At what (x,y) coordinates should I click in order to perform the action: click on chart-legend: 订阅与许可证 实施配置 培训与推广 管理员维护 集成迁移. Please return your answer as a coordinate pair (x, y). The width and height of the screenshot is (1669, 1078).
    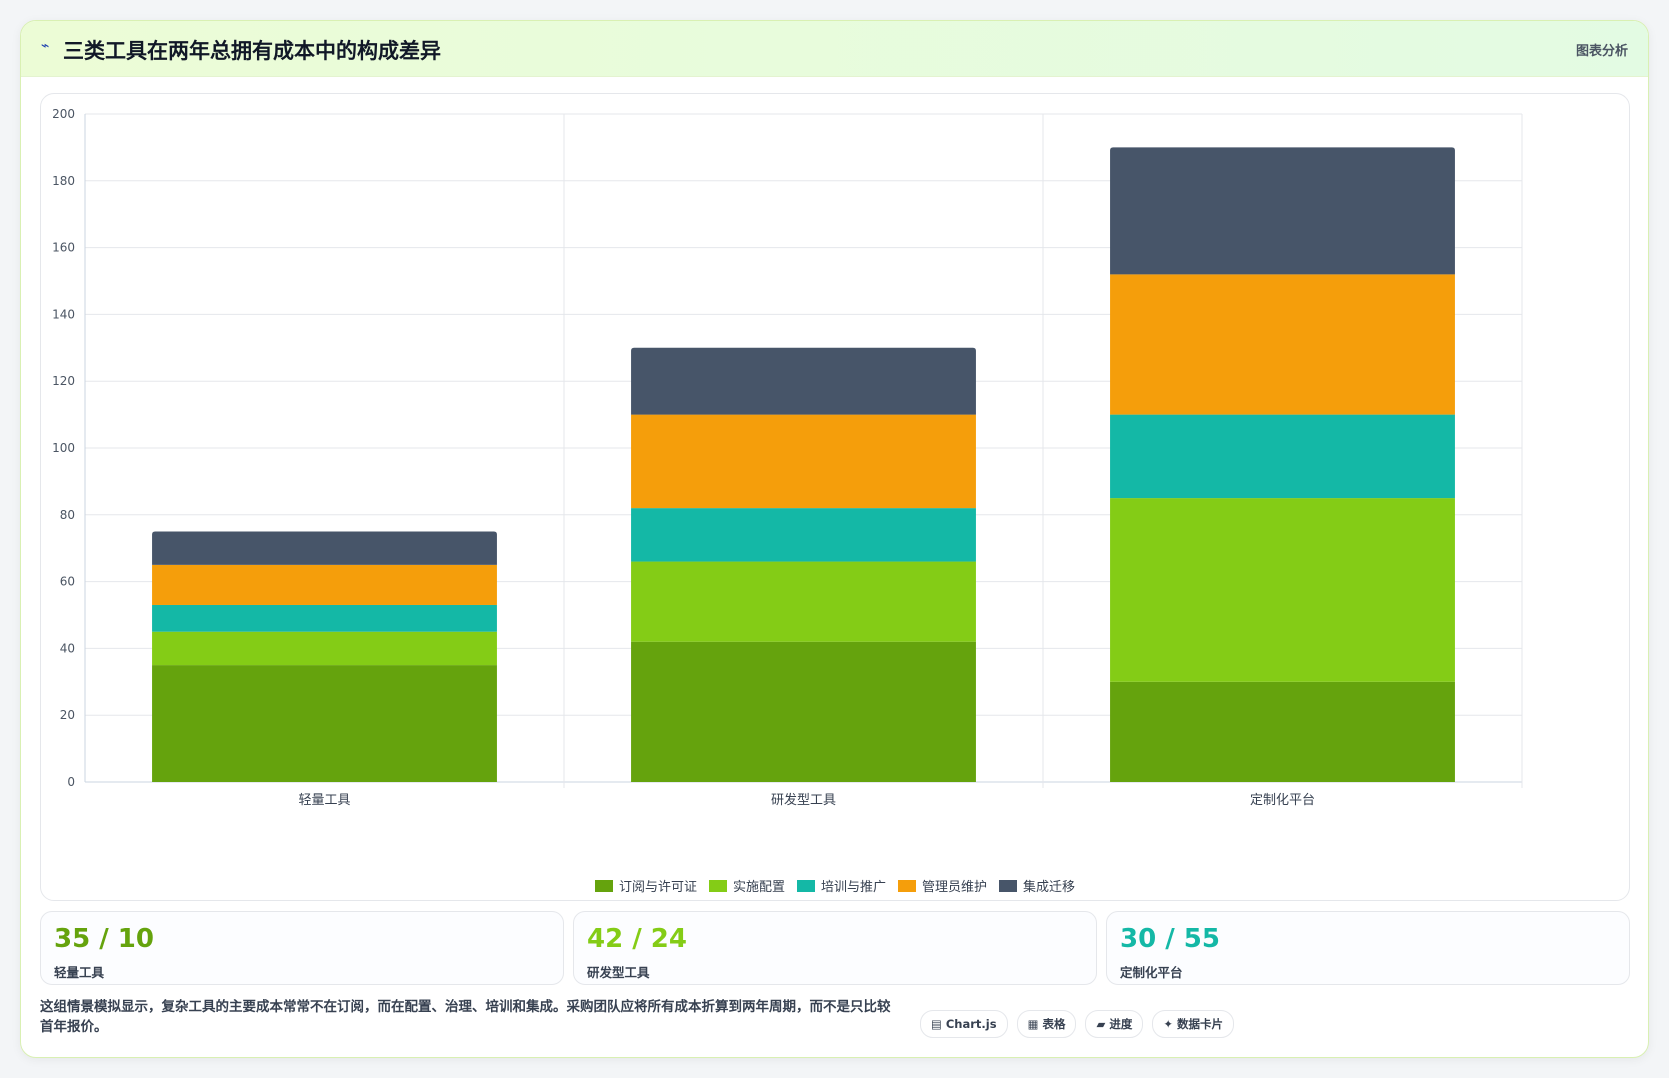
    Looking at the image, I should click on (835, 885).